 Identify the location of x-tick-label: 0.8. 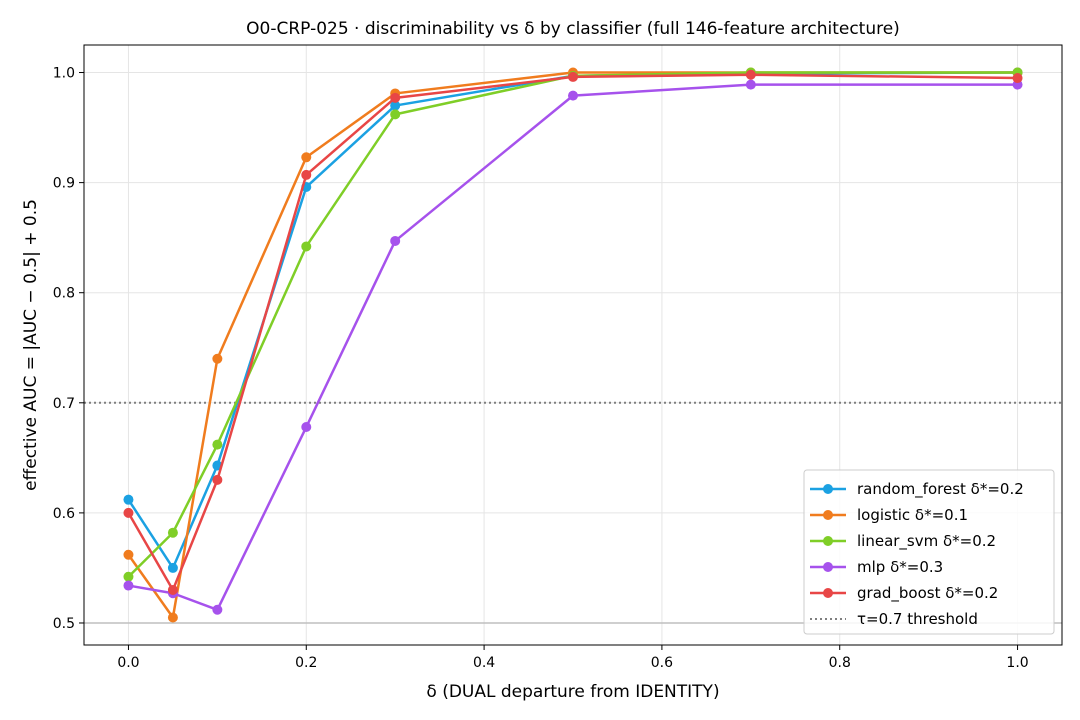
(840, 663).